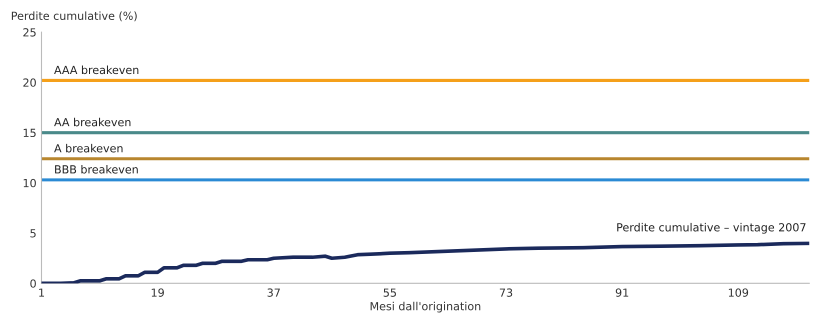 This screenshot has width=830, height=322. What do you see at coordinates (506, 292) in the screenshot?
I see `x-tick-label: 73` at bounding box center [506, 292].